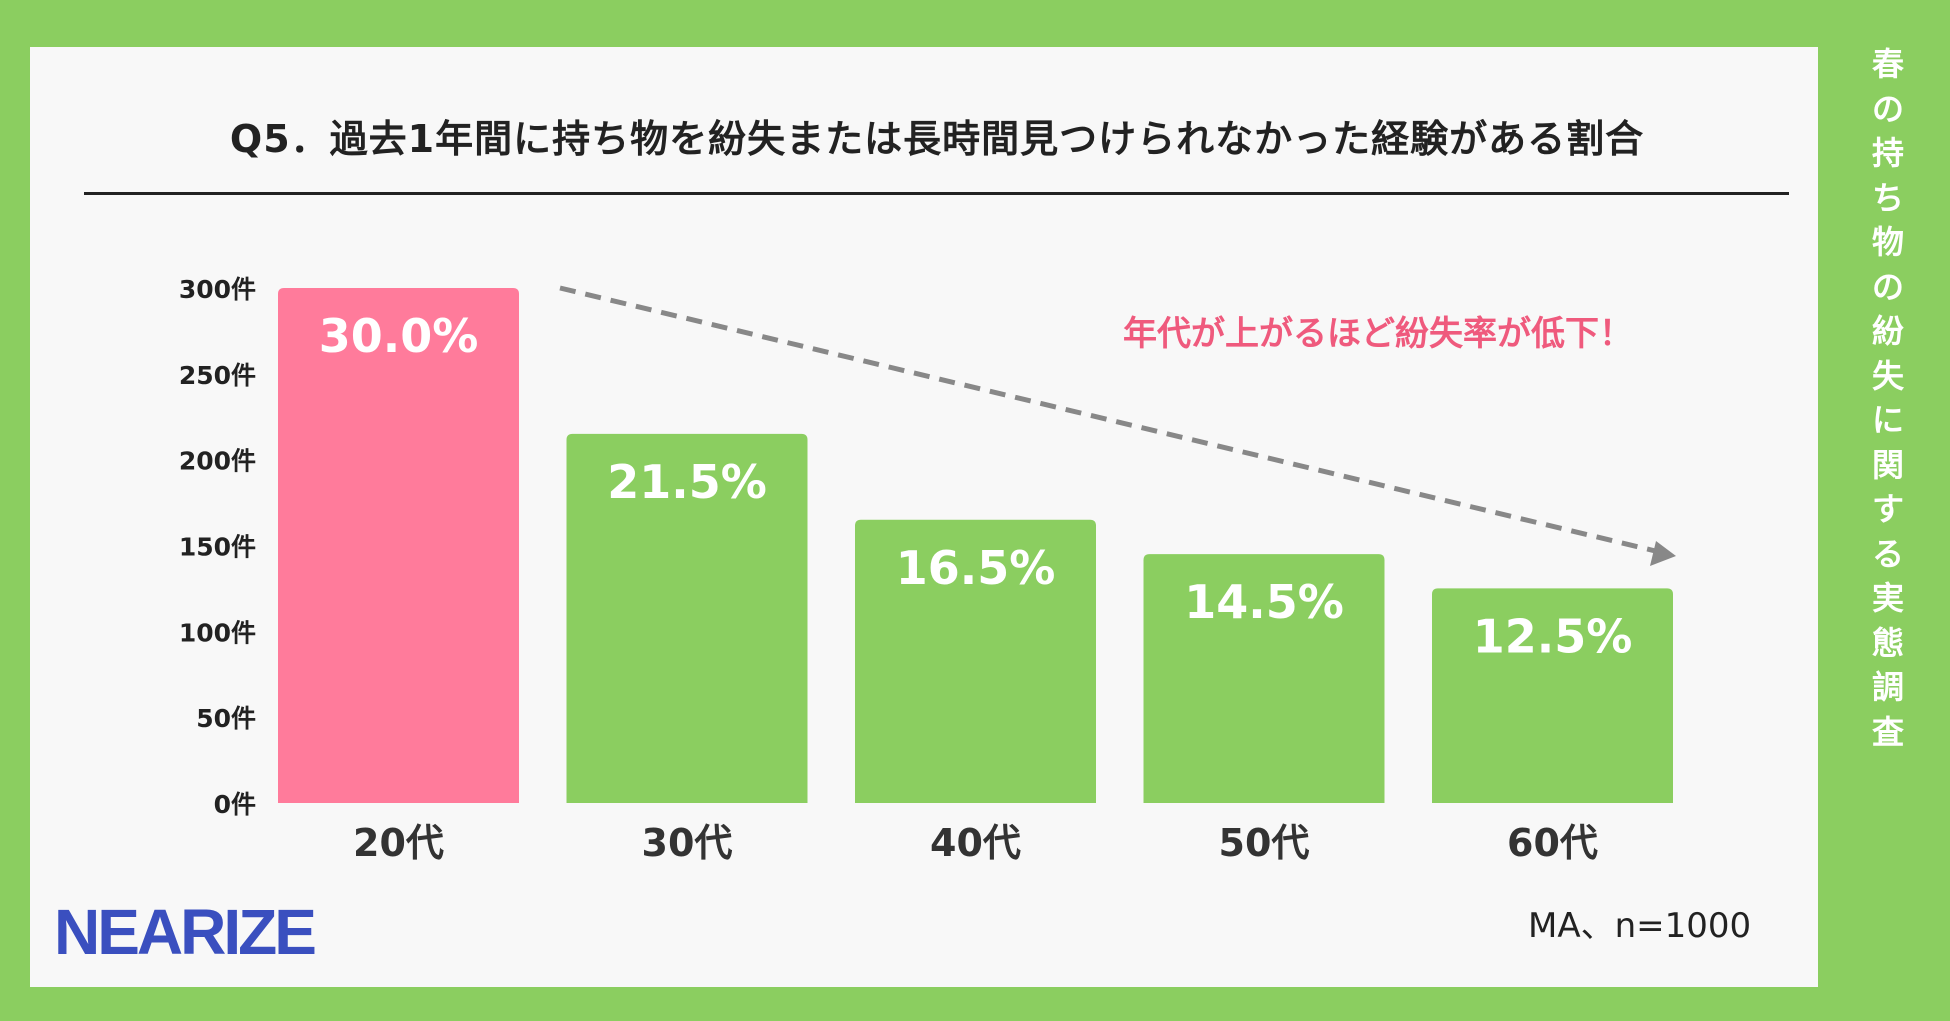 The height and width of the screenshot is (1021, 1950). I want to click on x-category-label: 40代, so click(975, 843).